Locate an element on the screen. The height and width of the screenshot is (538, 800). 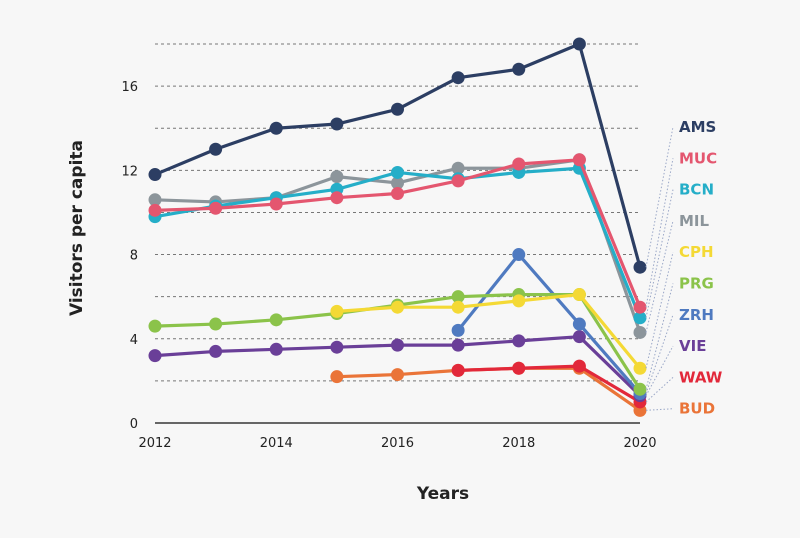
x-tick-label: 2020 is located at coordinates (639, 443).